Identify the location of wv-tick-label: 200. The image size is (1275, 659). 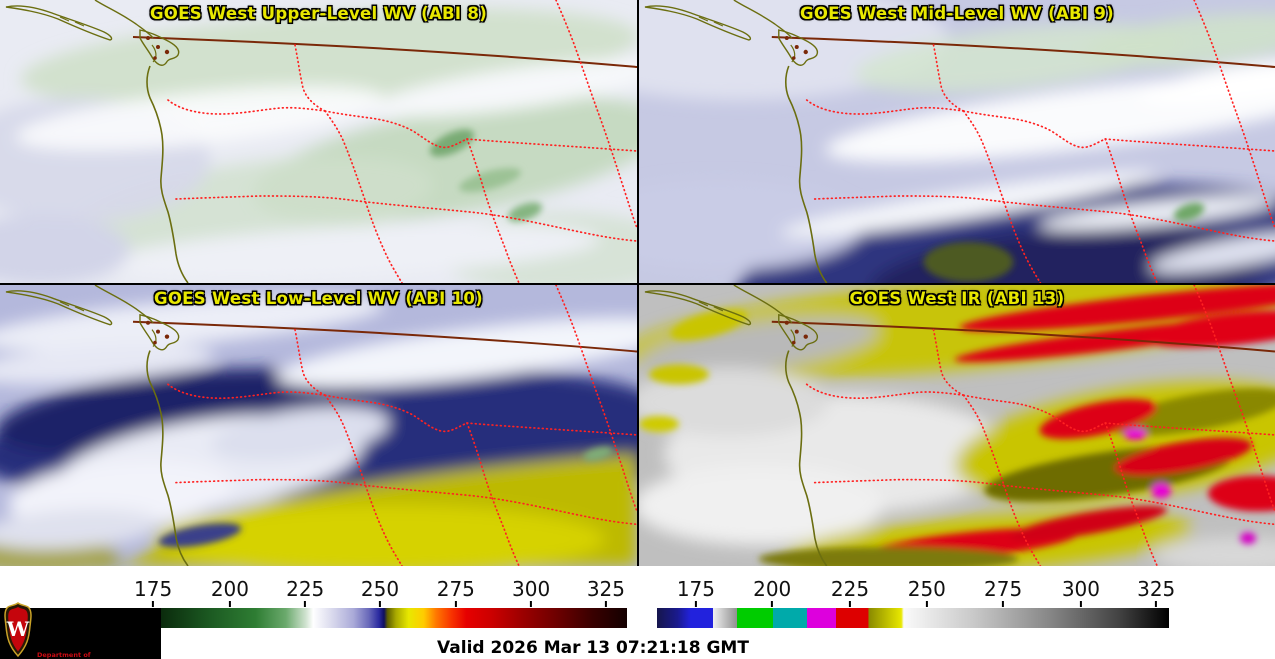
(229, 589).